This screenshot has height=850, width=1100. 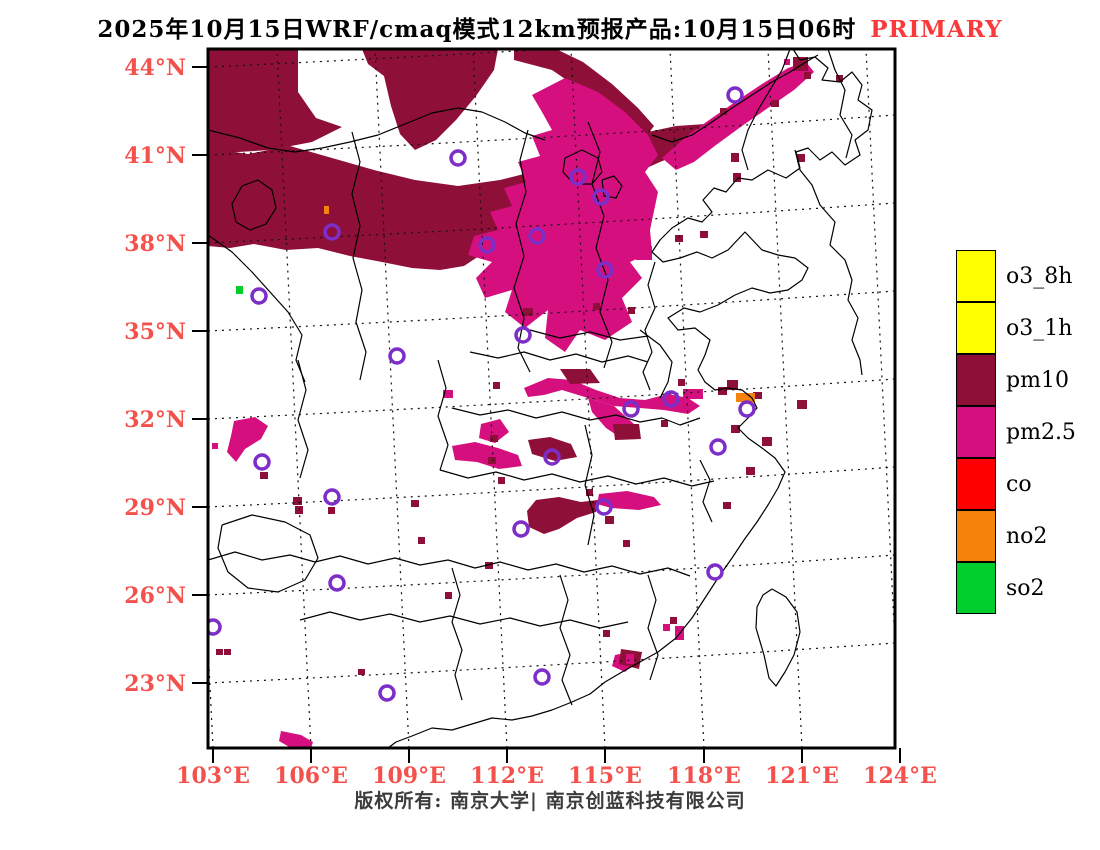 What do you see at coordinates (1016, 483) in the screenshot?
I see `legend-item: co` at bounding box center [1016, 483].